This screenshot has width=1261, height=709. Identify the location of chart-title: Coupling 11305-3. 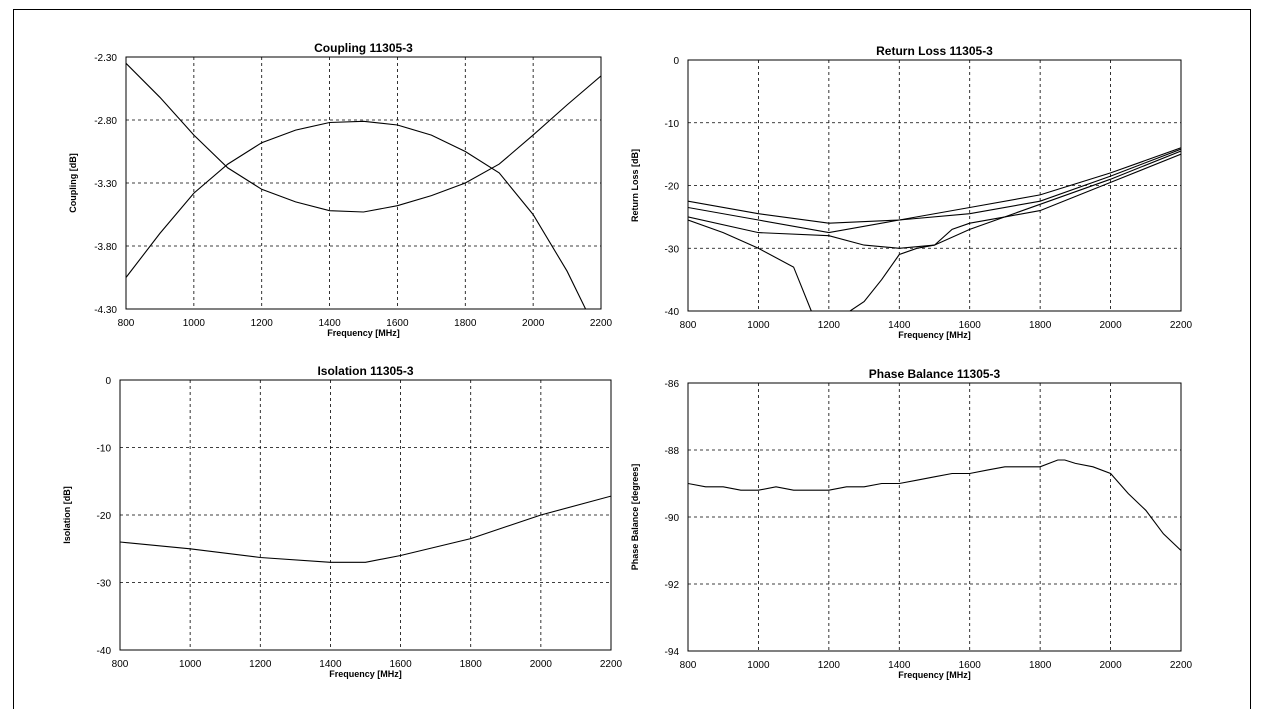
(363, 48).